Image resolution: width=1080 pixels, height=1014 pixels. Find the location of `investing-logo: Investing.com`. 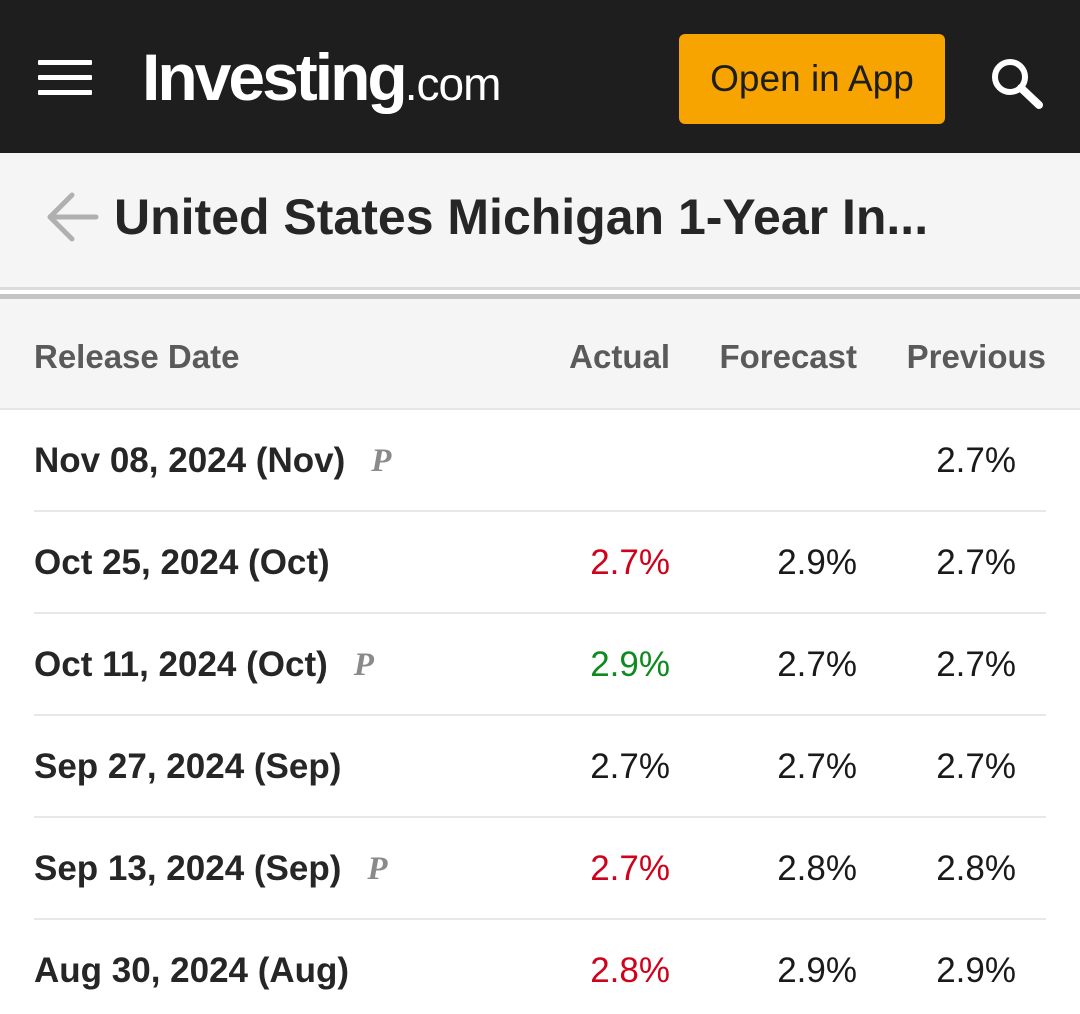

investing-logo: Investing.com is located at coordinates (322, 77).